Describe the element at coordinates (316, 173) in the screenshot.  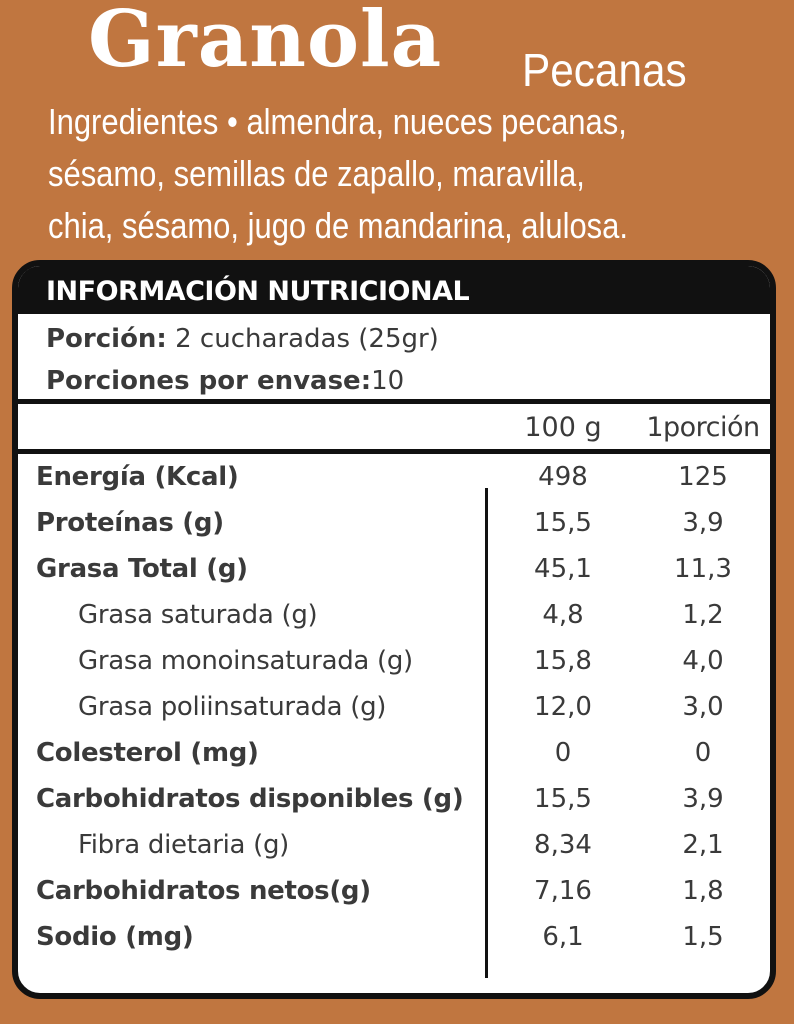
I see `ingredients-line: sésamo, semillas de zapallo, maravilla,` at that location.